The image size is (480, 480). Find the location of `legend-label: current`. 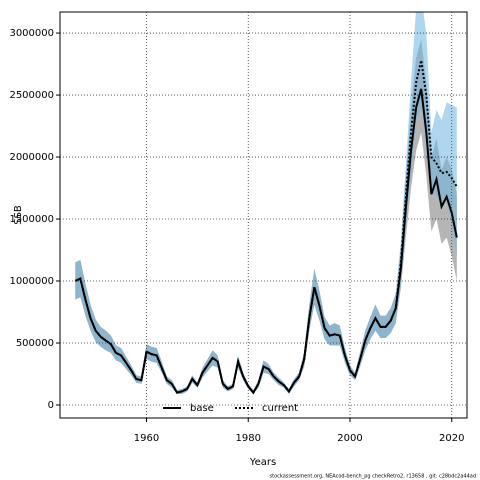

legend-label: current is located at coordinates (280, 408).